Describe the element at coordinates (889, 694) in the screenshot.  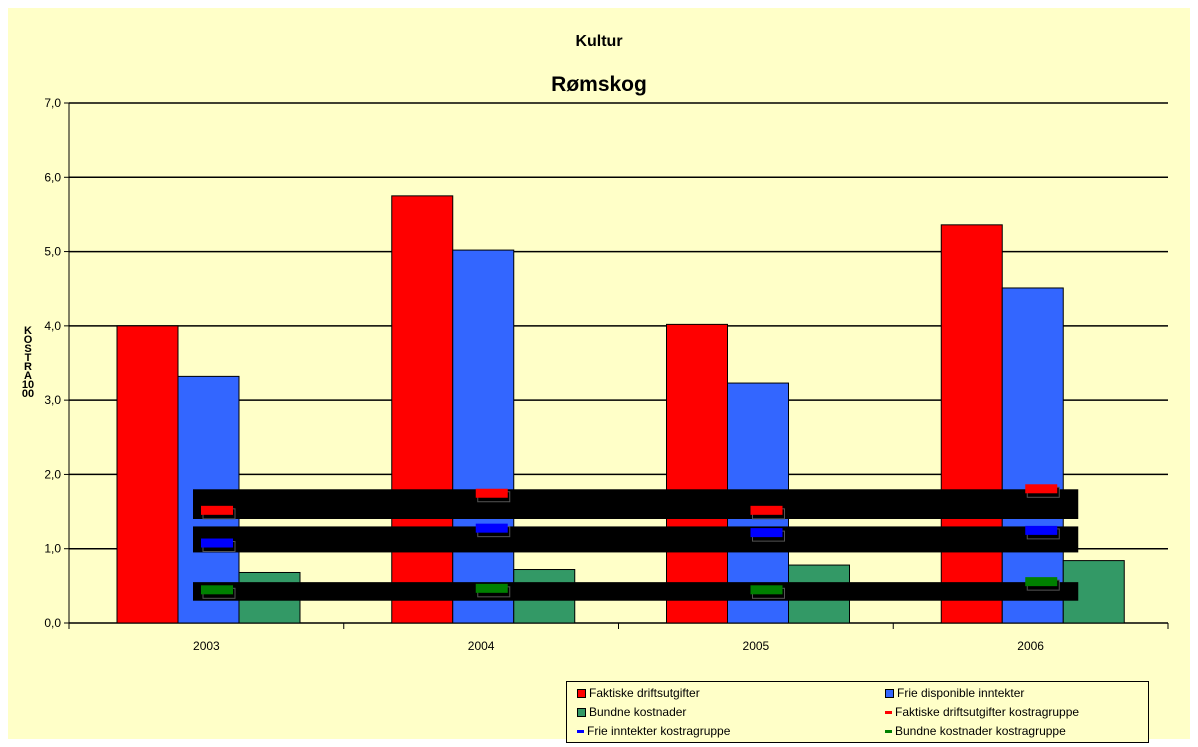
I see `legend-swatch-frie-disponible-inntekter` at that location.